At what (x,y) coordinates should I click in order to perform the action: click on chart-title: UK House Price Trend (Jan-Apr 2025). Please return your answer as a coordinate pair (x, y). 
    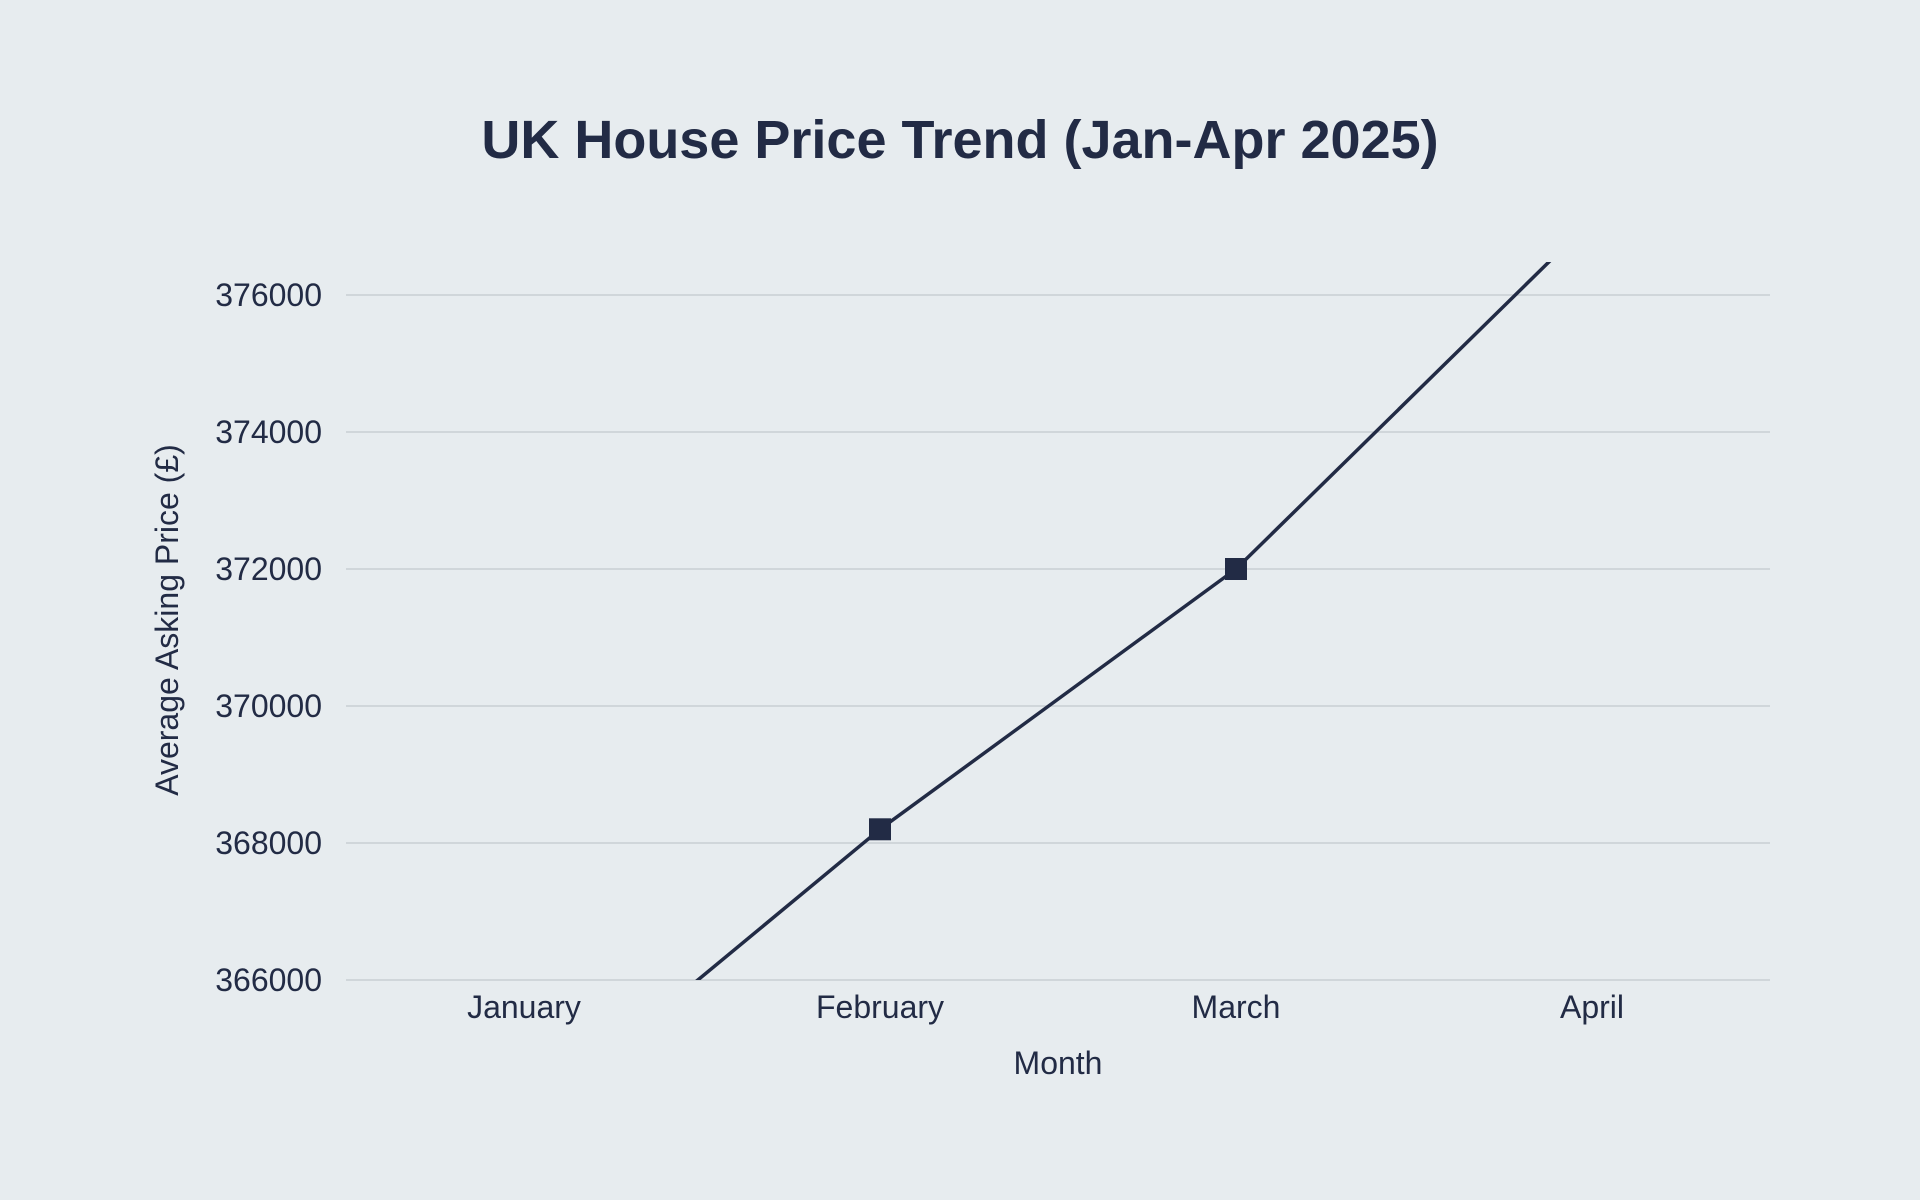
    Looking at the image, I should click on (959, 140).